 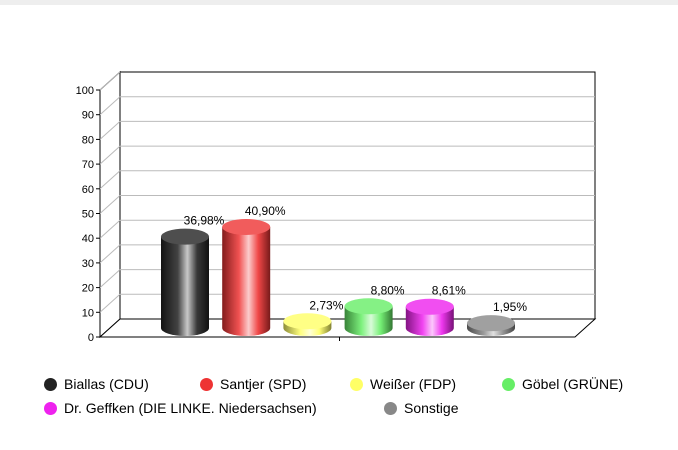 What do you see at coordinates (573, 384) in the screenshot?
I see `legend-label: Göbel (GRÜNE)` at bounding box center [573, 384].